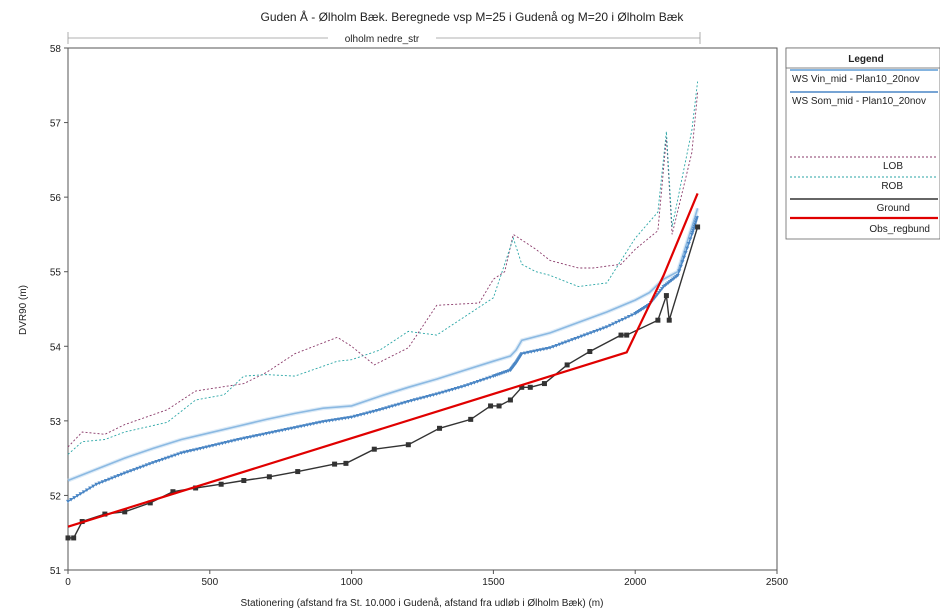 The image size is (940, 613). Describe the element at coordinates (635, 582) in the screenshot. I see `x-tick-label: 2000` at that location.